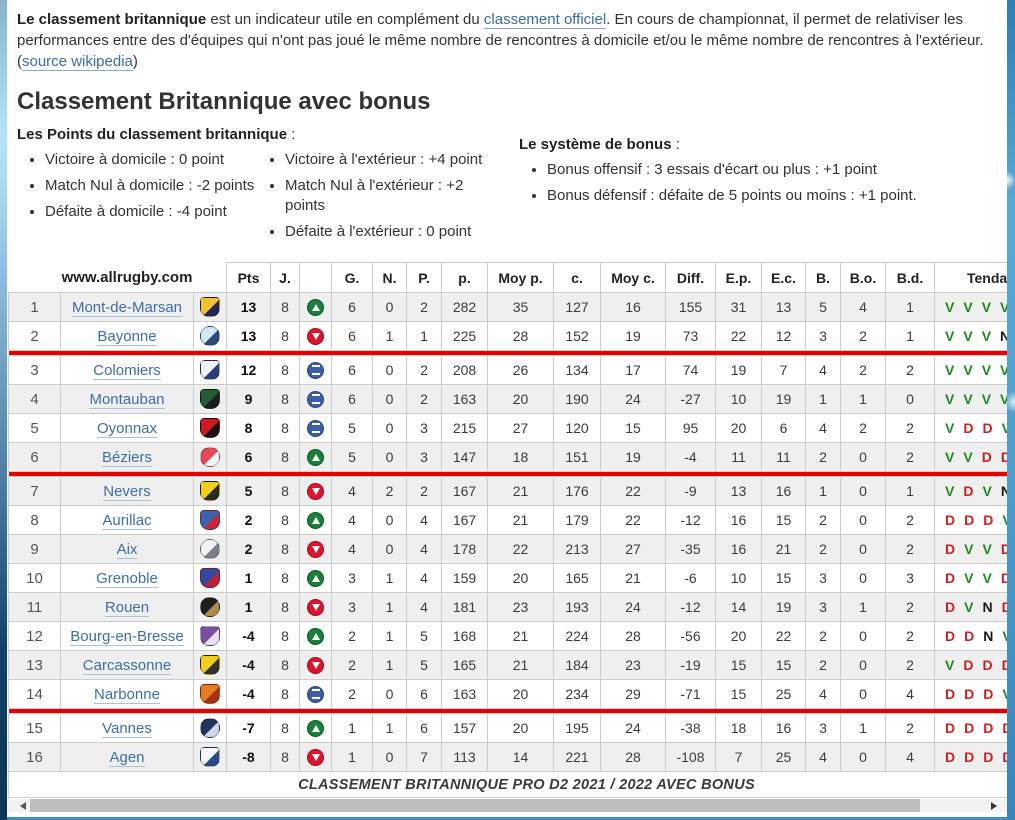  What do you see at coordinates (738, 694) in the screenshot?
I see `tries-for-cell: 15` at bounding box center [738, 694].